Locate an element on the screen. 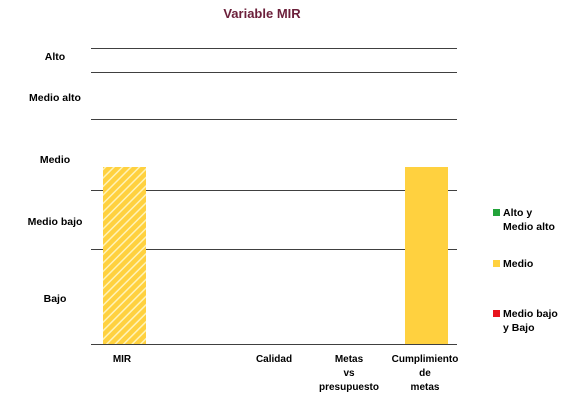 The height and width of the screenshot is (398, 563). y-label-medio: Medio is located at coordinates (55, 160).